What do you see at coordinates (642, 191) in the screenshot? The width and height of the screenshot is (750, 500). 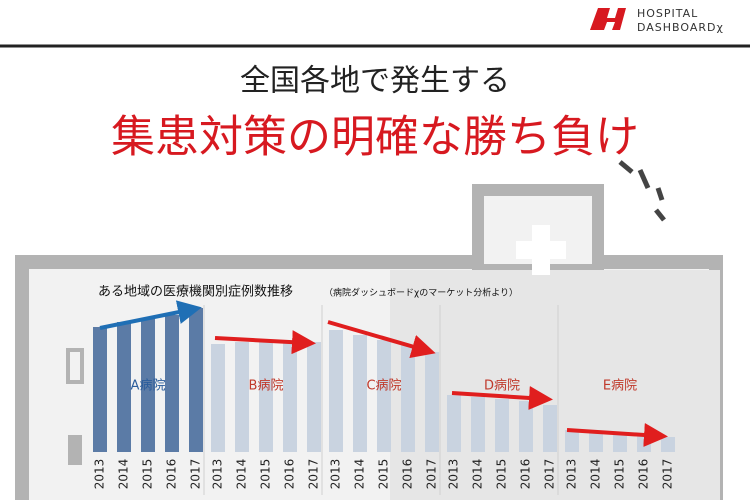 I see `ring-lines` at bounding box center [642, 191].